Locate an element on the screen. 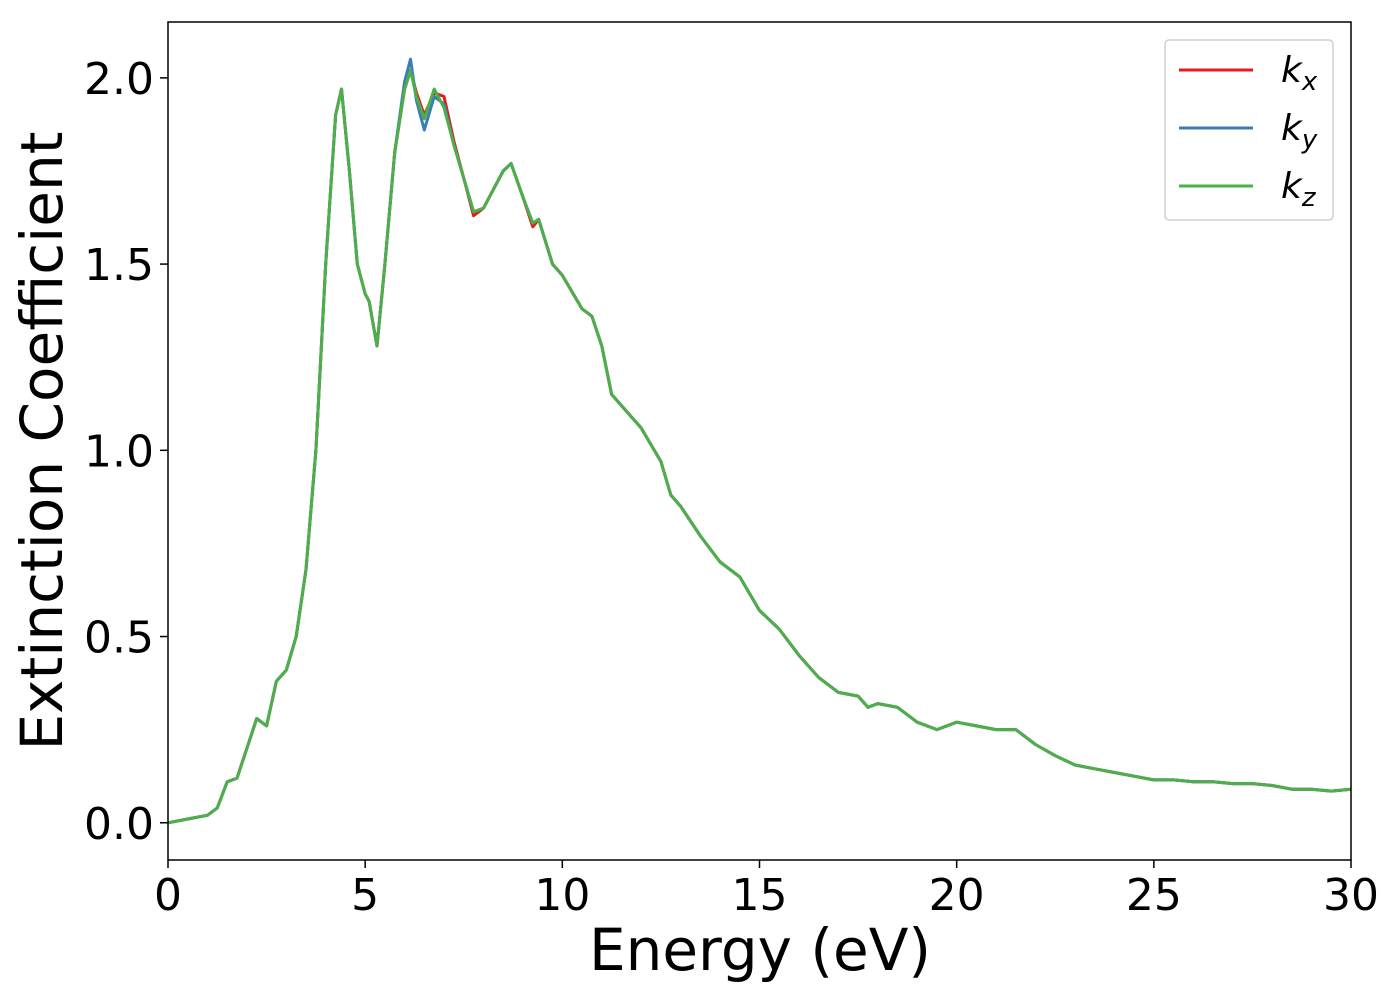  legend-box is located at coordinates (1249, 130).